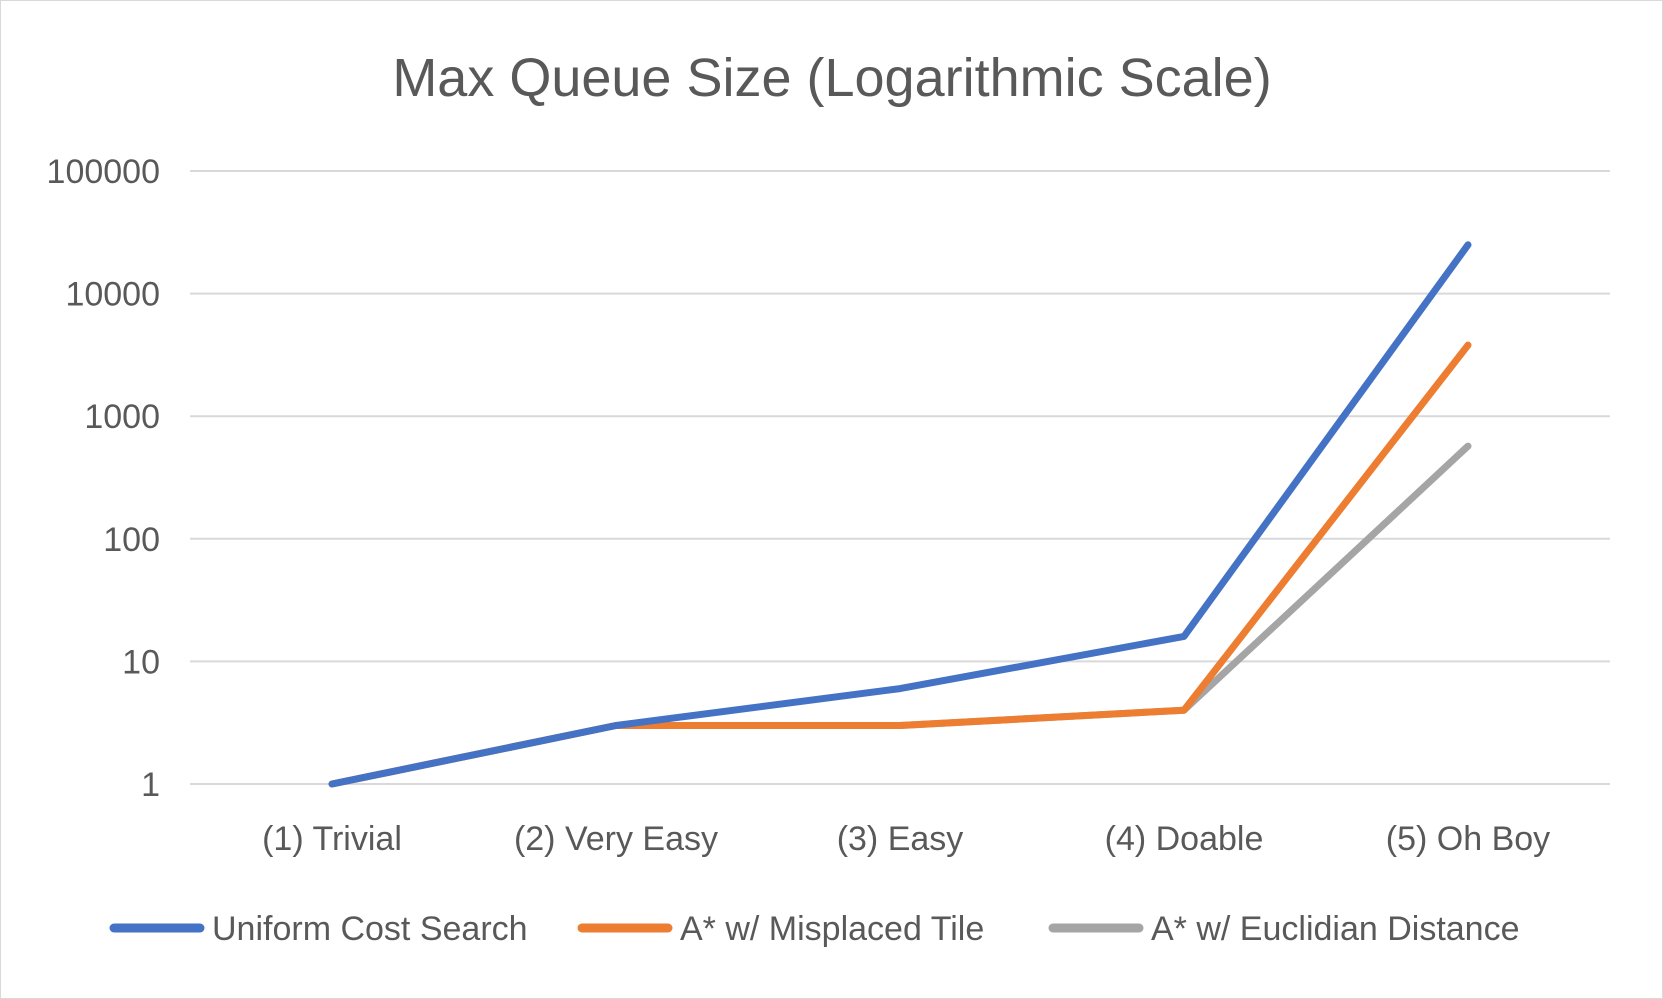 This screenshot has width=1663, height=999. I want to click on y-tick-label: 1, so click(150, 785).